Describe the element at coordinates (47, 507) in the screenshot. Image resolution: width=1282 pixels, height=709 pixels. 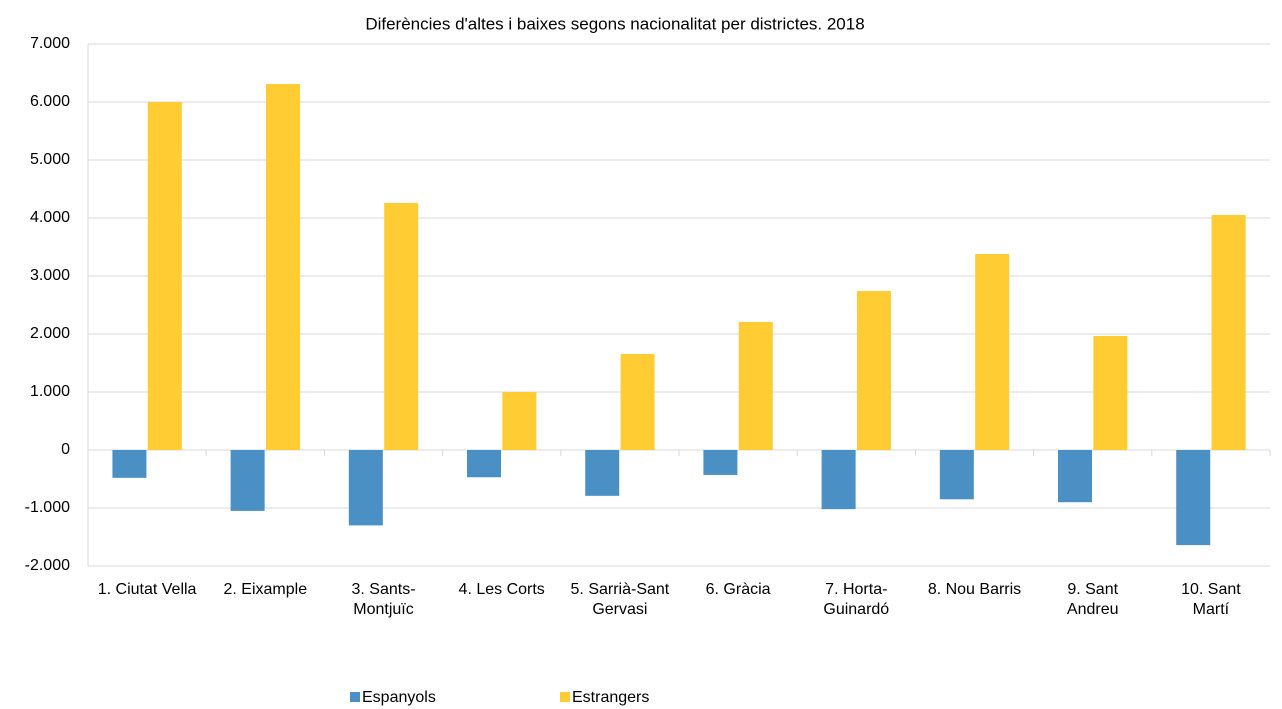
I see `y-tick-label: -1.000` at that location.